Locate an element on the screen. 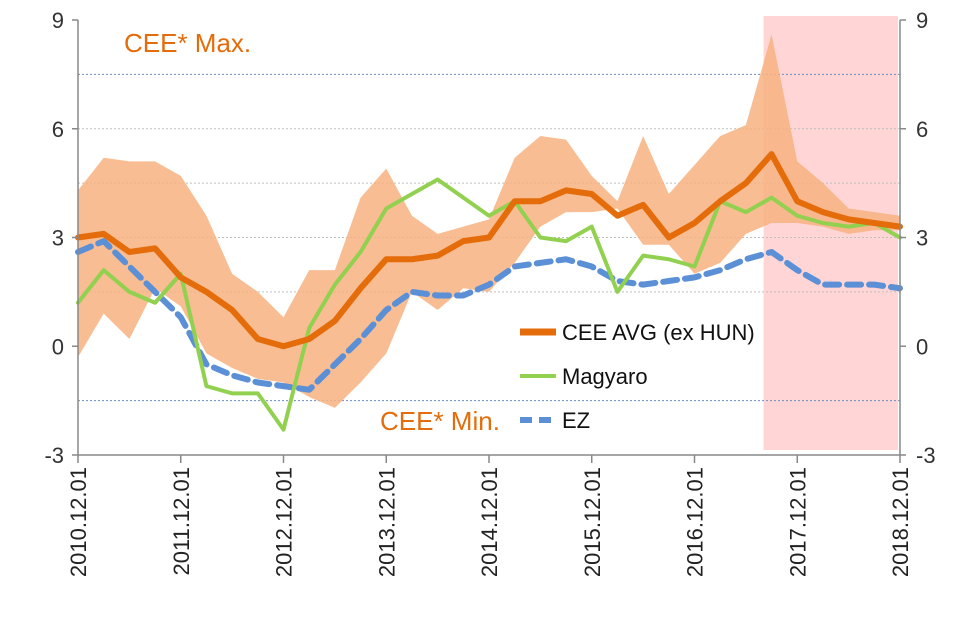 Image resolution: width=976 pixels, height=636 pixels. y-tick-label-right: 6 is located at coordinates (922, 129).